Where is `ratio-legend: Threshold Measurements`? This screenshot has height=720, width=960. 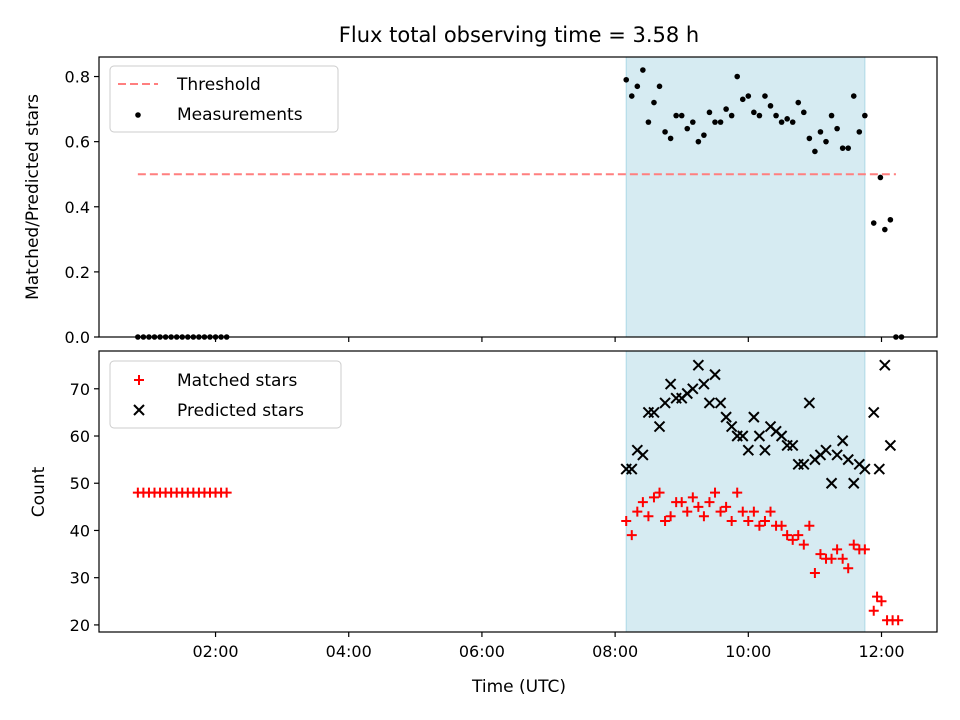
ratio-legend: Threshold Measurements is located at coordinates (224, 99).